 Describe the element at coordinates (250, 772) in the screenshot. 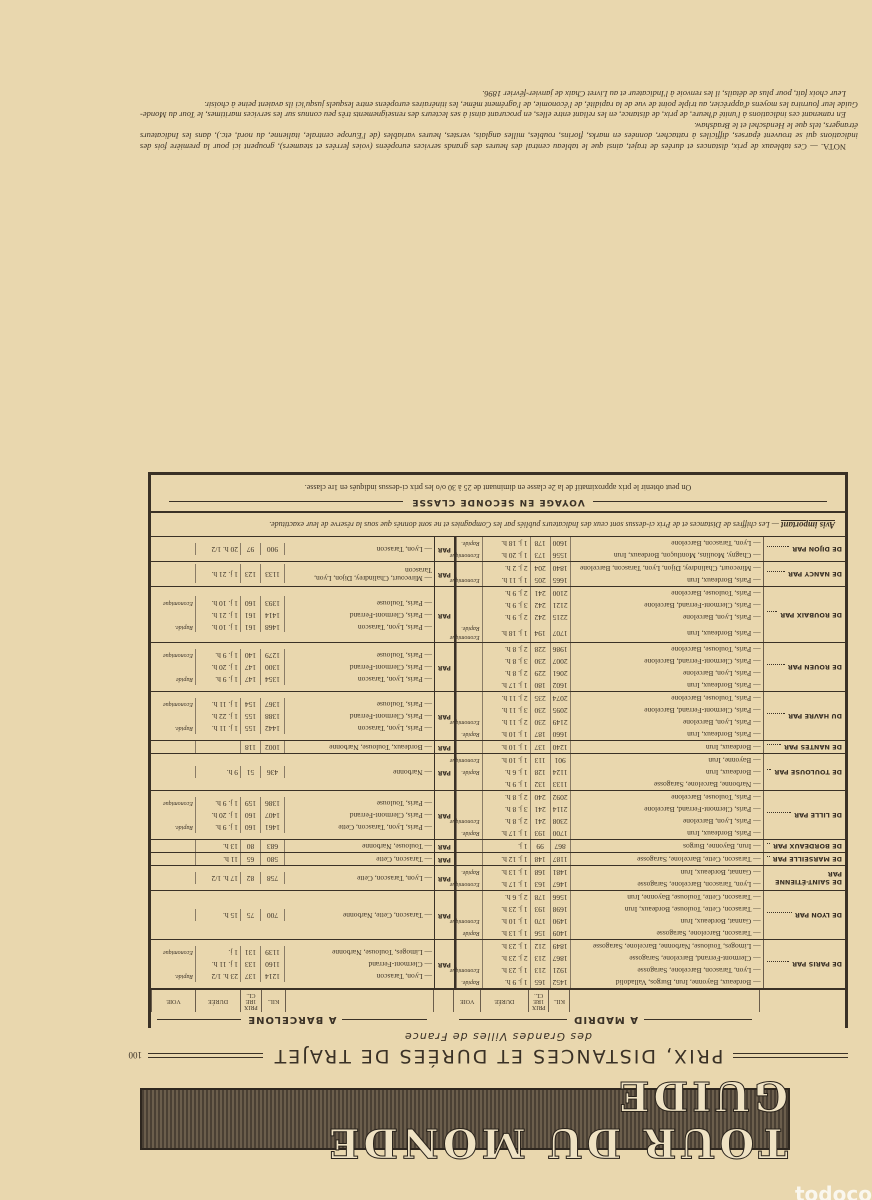

I see `route-prix: 51` at that location.